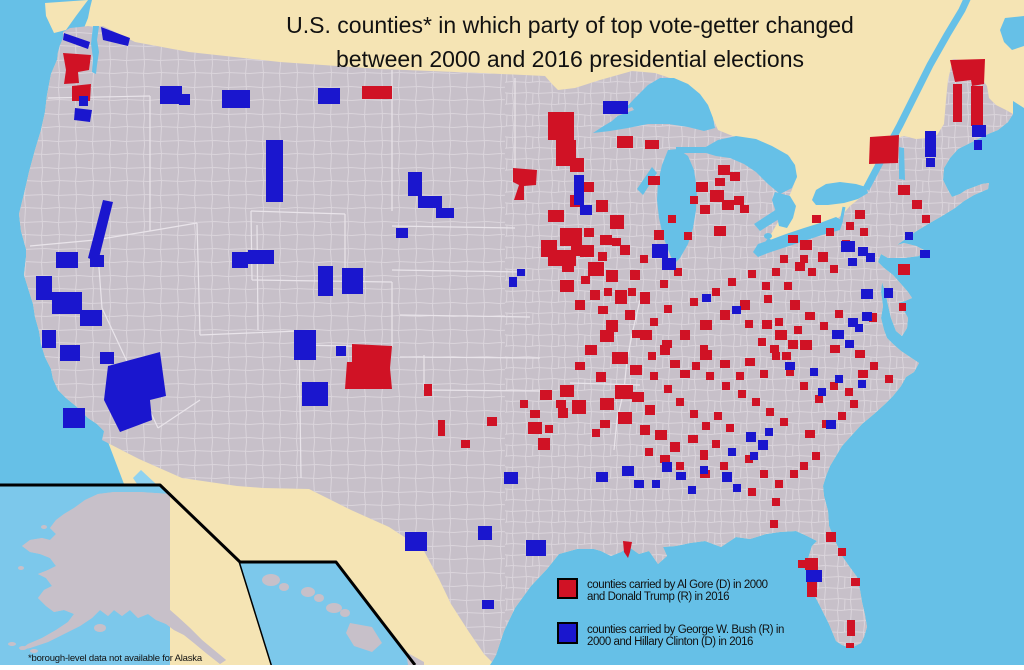 The height and width of the screenshot is (670, 1024). I want to click on svg-text:2000 and Hillary Clinton (D) i: 2000 and Hillary Clinton (D) in 2016, so click(670, 642).